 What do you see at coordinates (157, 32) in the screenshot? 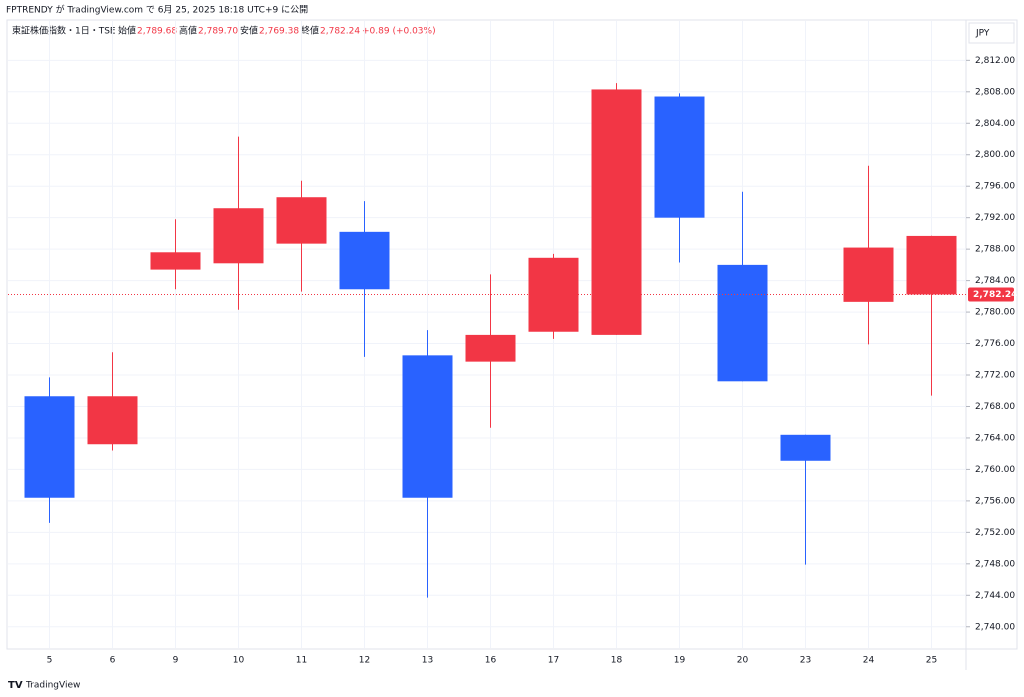
I see `ohlc-value: 2,789.68` at bounding box center [157, 32].